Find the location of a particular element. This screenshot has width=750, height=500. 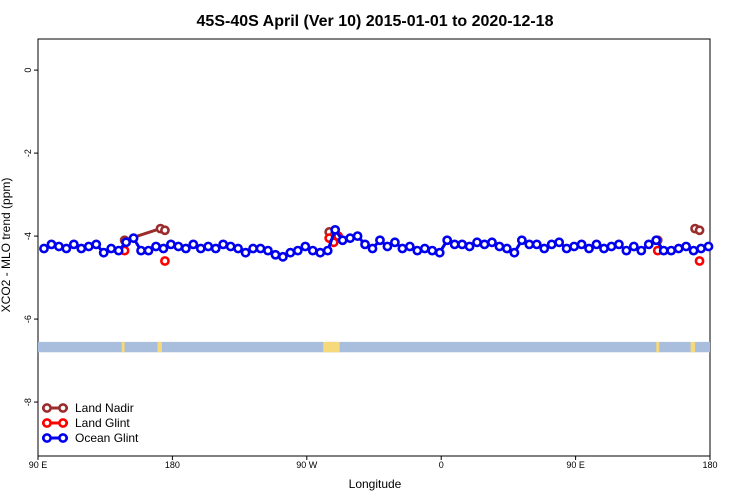

legend-item-ocean-glint: Ocean Glint is located at coordinates (90, 438).